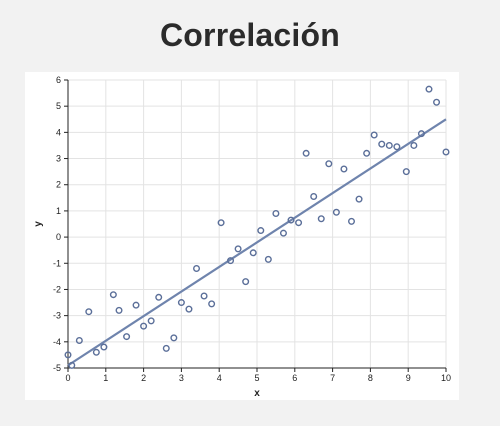  Describe the element at coordinates (256, 378) in the screenshot. I see `x-tick-label: 5` at that location.